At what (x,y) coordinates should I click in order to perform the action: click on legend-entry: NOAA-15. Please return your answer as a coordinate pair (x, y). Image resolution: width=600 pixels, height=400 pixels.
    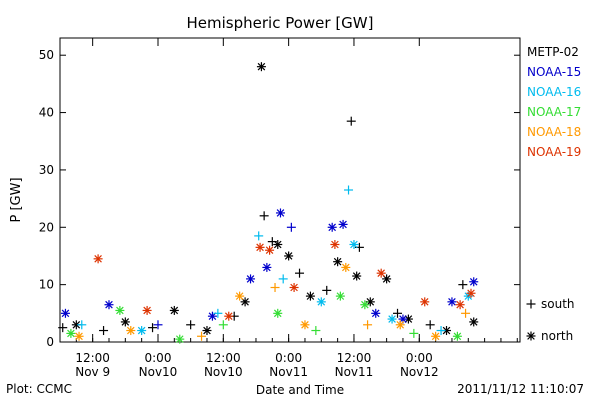
    Looking at the image, I should click on (554, 72).